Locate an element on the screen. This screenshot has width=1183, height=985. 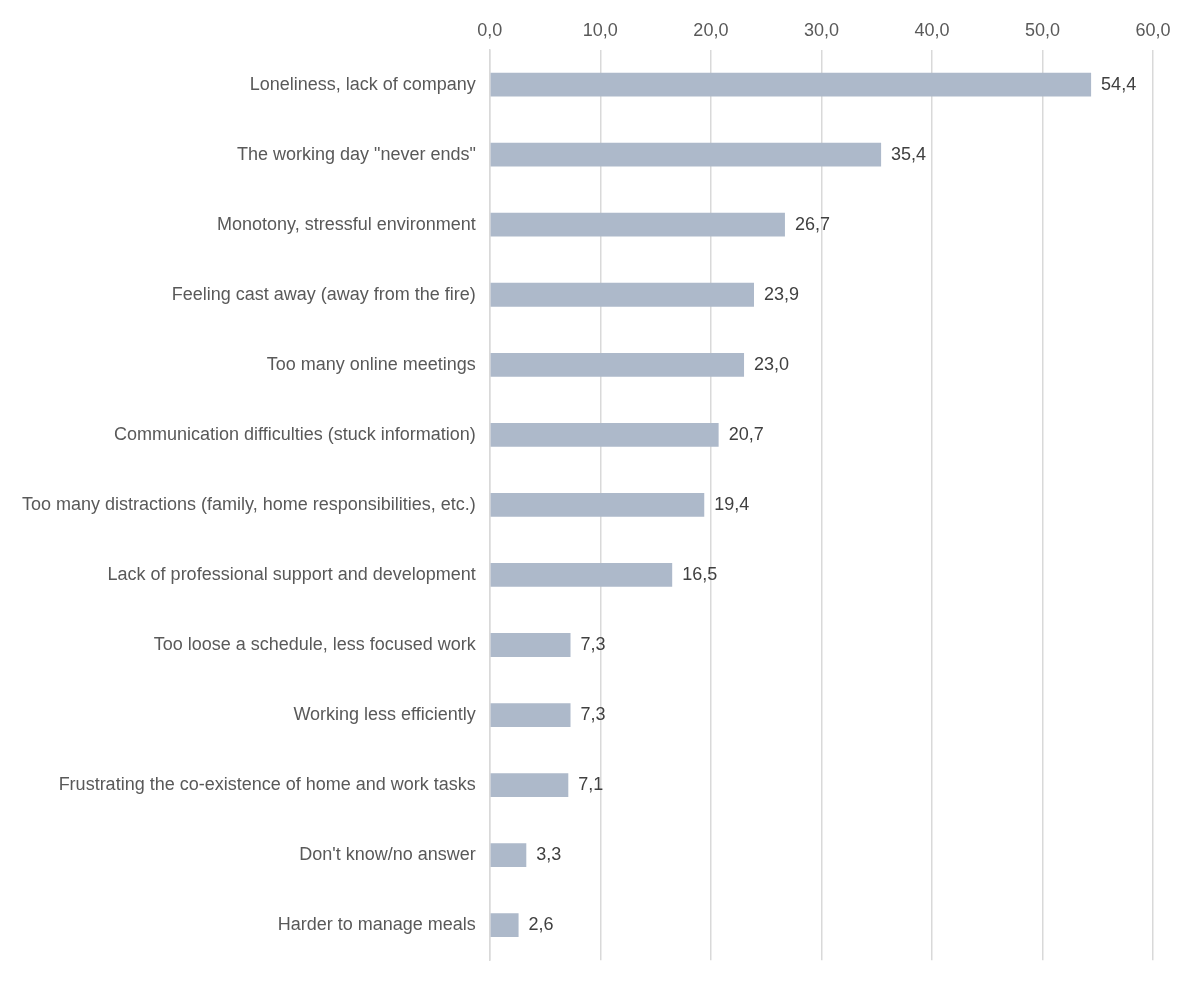
data-label: 3,3 is located at coordinates (549, 854).